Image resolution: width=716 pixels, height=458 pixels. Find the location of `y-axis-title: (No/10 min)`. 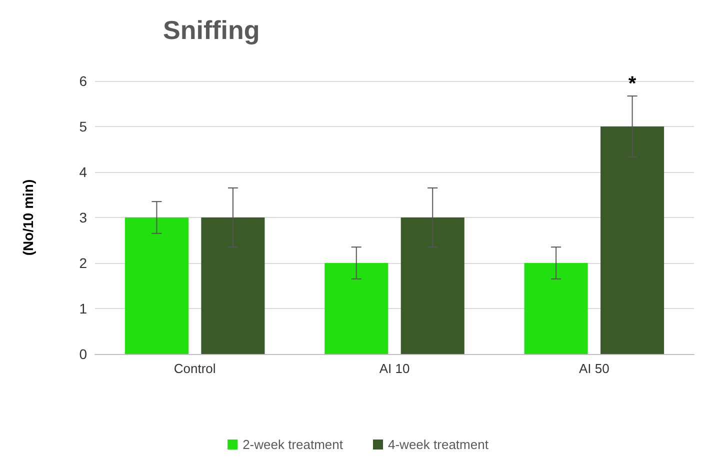

y-axis-title: (No/10 min) is located at coordinates (28, 217).